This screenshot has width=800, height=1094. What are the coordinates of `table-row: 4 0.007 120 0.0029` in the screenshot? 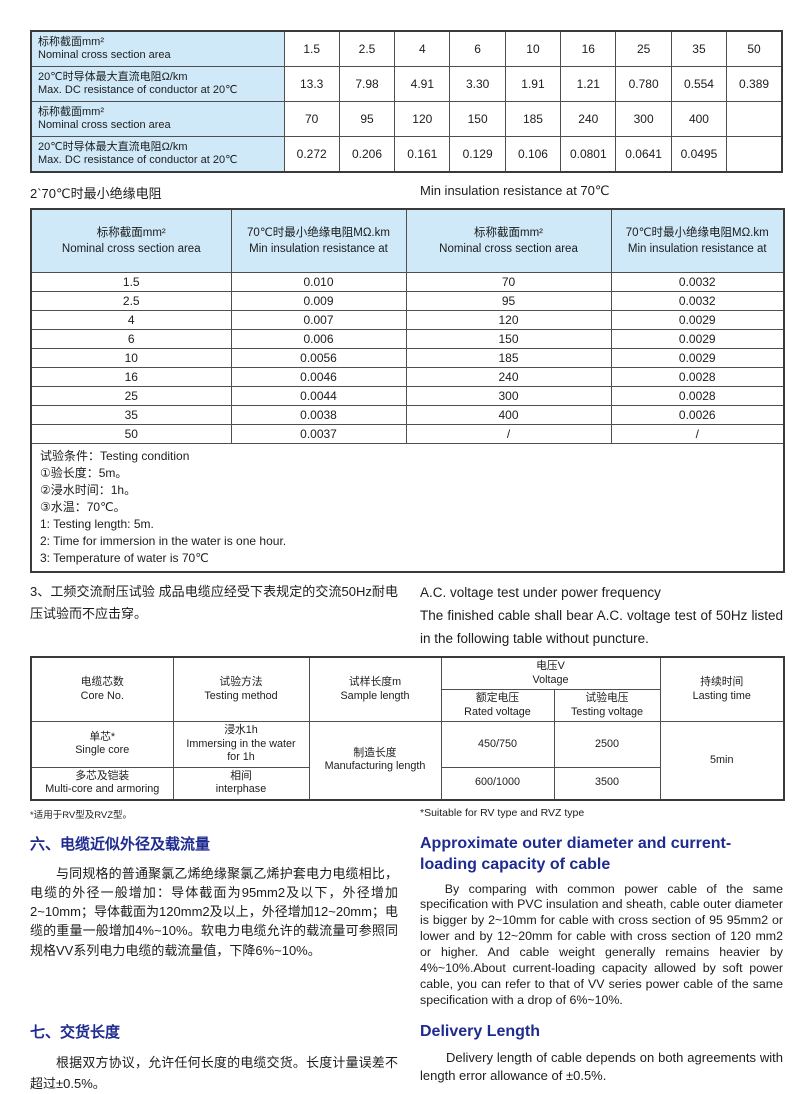 It's located at (407, 320).